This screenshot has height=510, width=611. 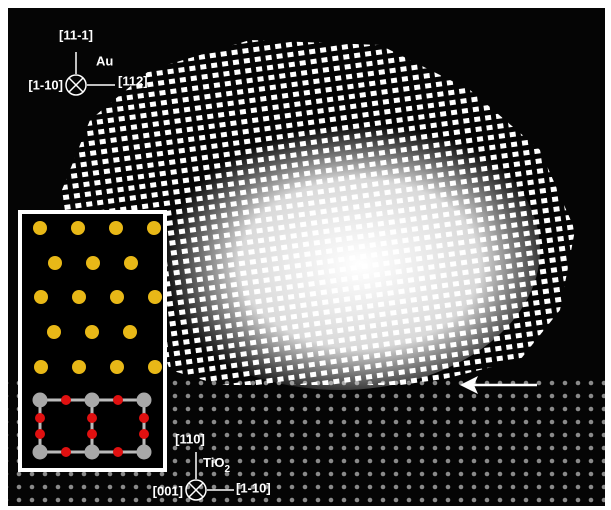 I want to click on tio2-label: TiO2, so click(x=216, y=464).